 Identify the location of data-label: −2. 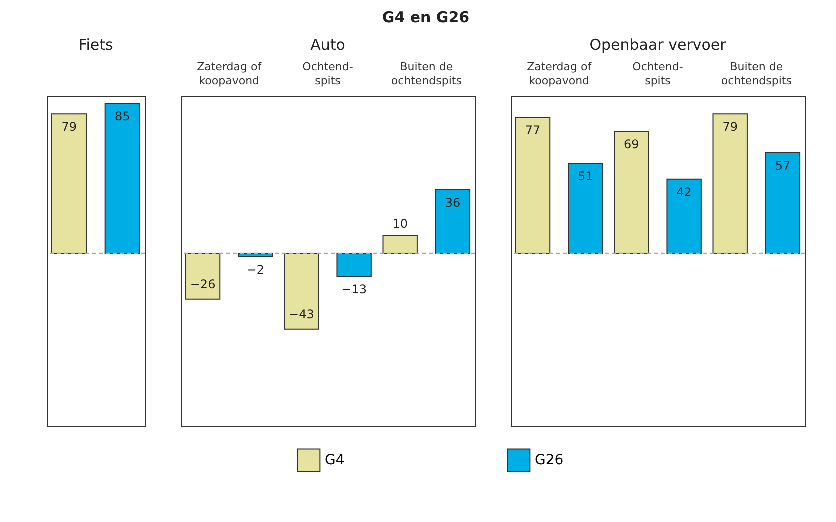
(255, 270).